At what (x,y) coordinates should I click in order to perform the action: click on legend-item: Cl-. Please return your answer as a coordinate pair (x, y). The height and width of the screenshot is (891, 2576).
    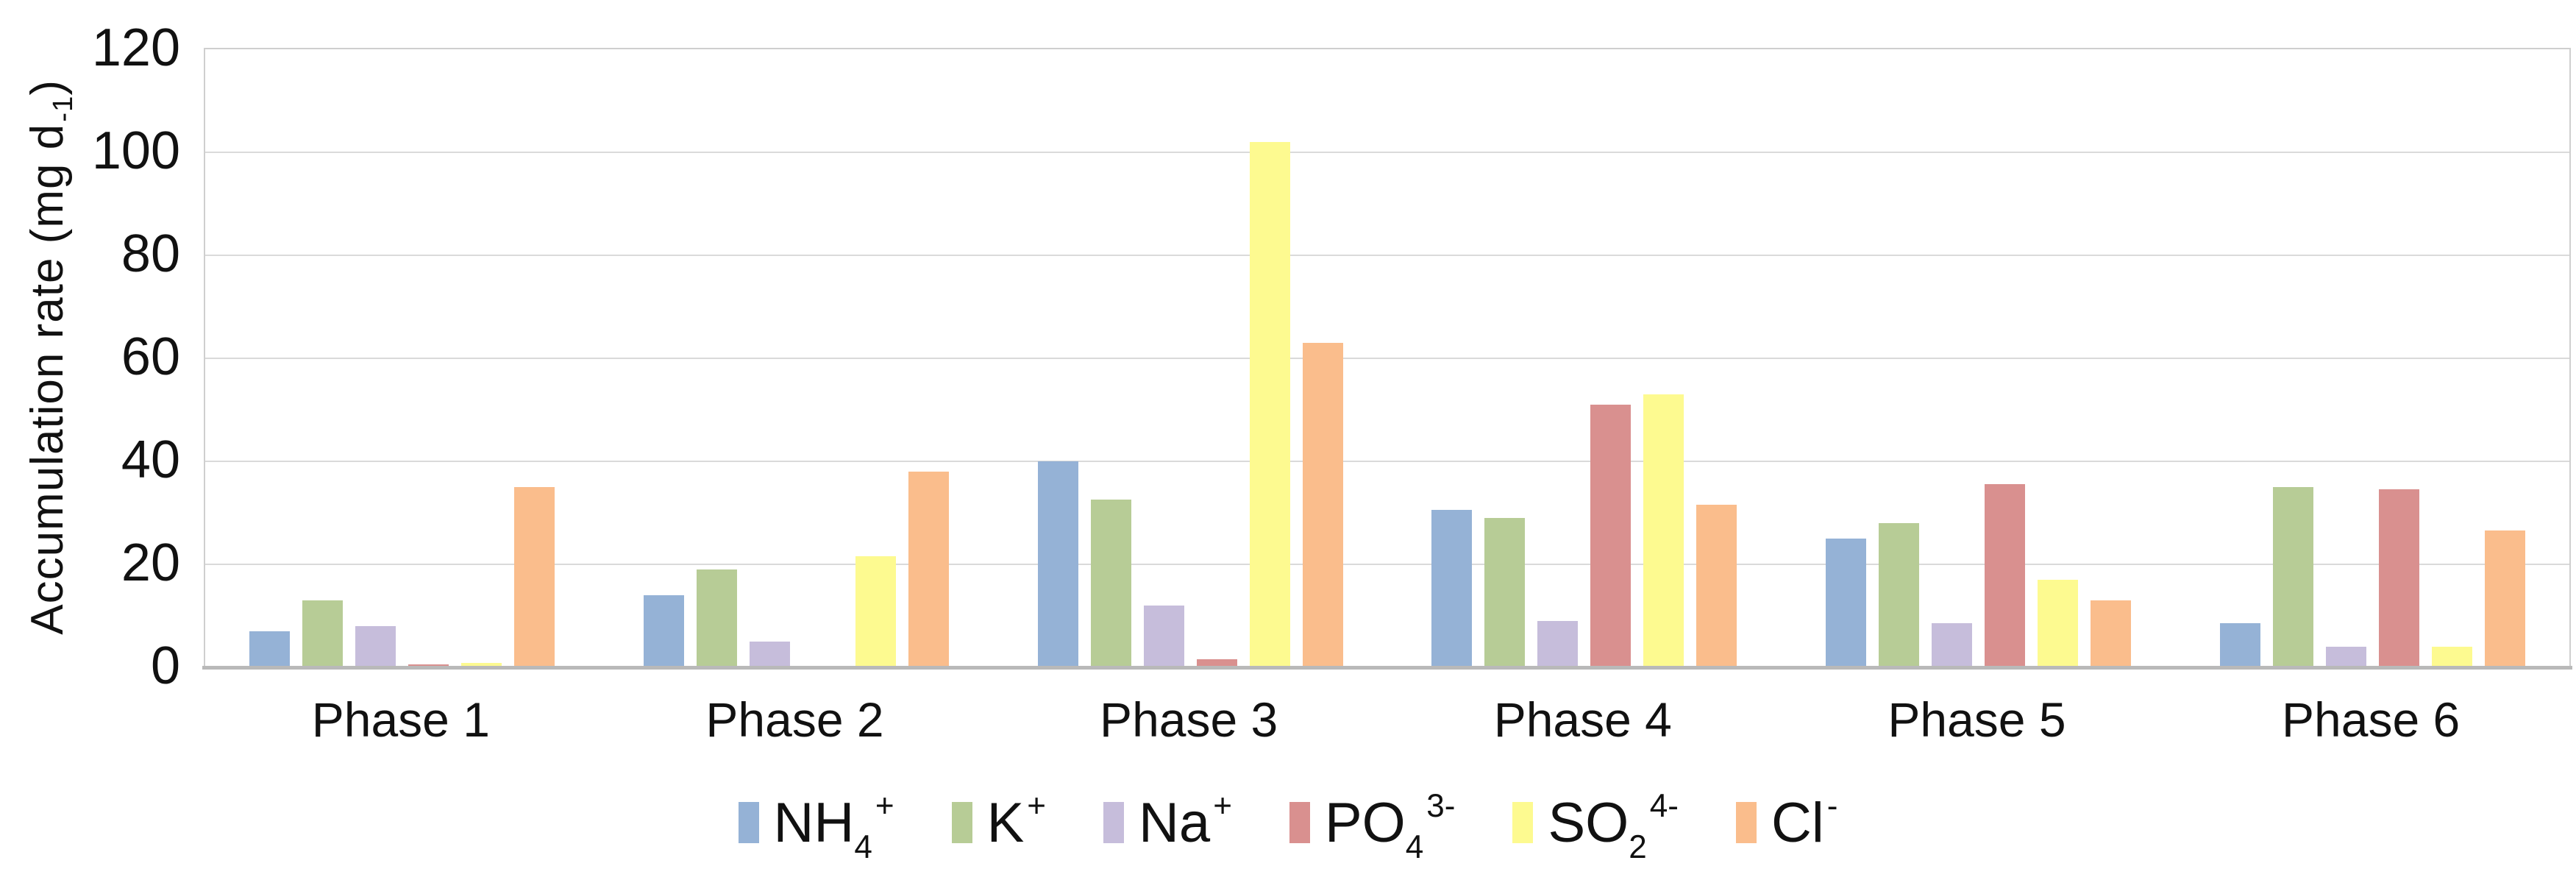
    Looking at the image, I should click on (1787, 821).